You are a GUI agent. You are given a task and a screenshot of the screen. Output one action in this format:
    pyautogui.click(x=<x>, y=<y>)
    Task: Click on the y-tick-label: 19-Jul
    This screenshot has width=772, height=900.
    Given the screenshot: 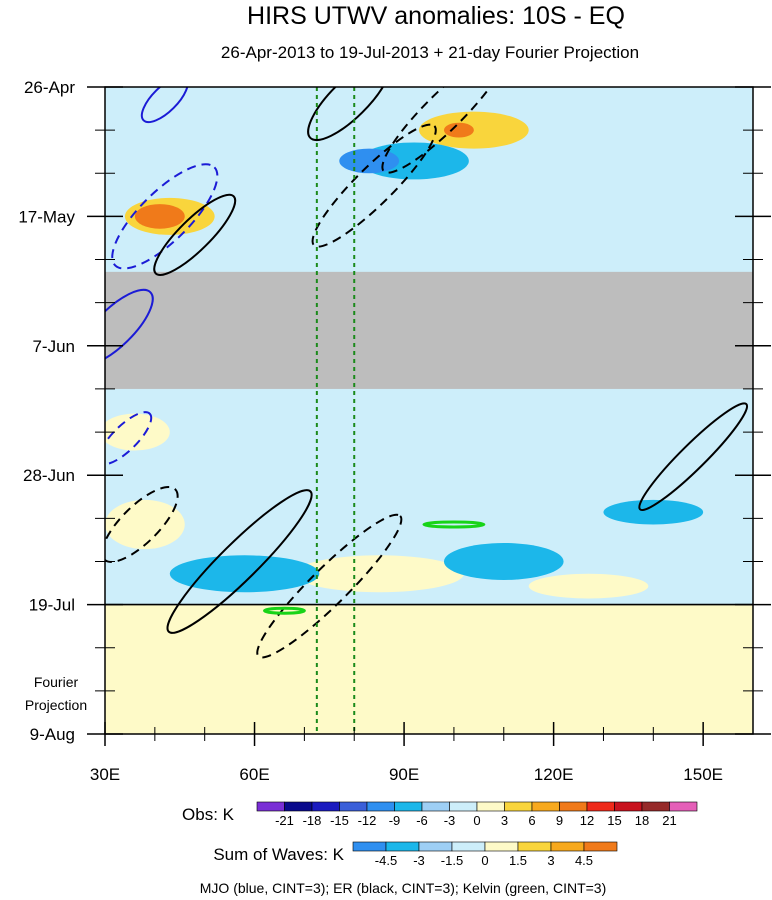 What is the action you would take?
    pyautogui.click(x=52, y=605)
    